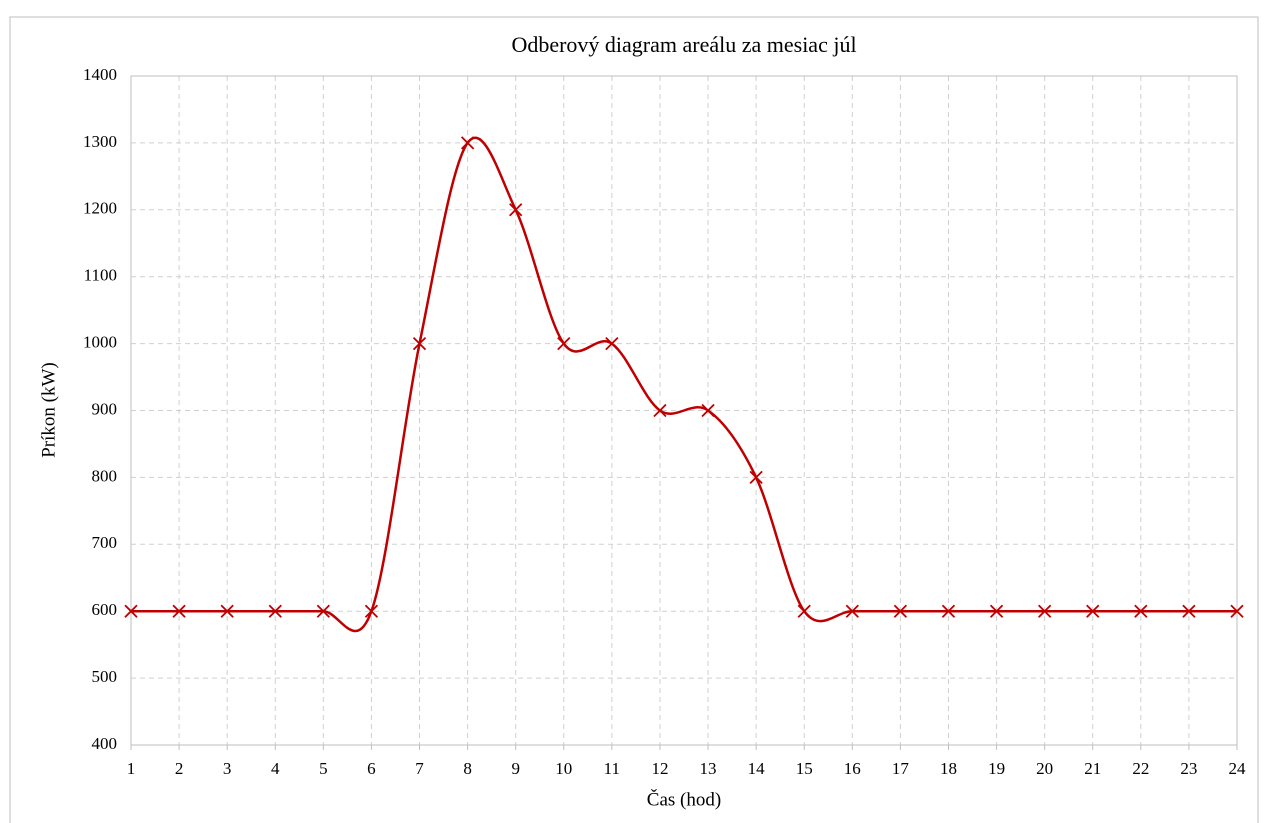 This screenshot has width=1265, height=823. Describe the element at coordinates (948, 768) in the screenshot. I see `x-tick-label: 18` at that location.